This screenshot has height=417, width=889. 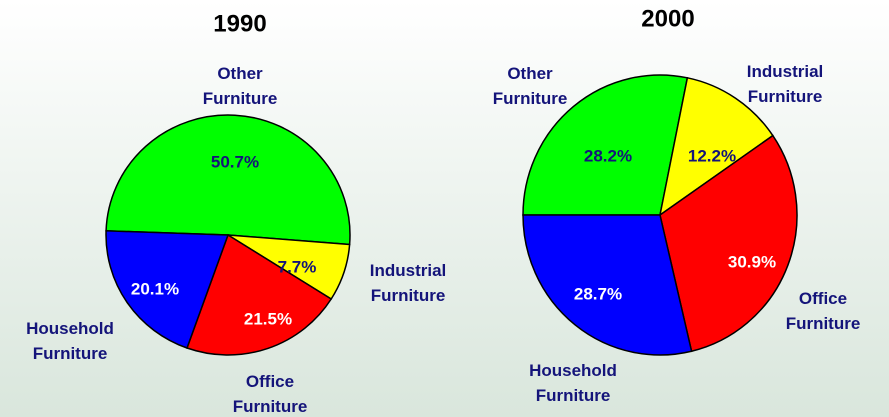 What do you see at coordinates (667, 18) in the screenshot?
I see `chart-title: 2000` at bounding box center [667, 18].